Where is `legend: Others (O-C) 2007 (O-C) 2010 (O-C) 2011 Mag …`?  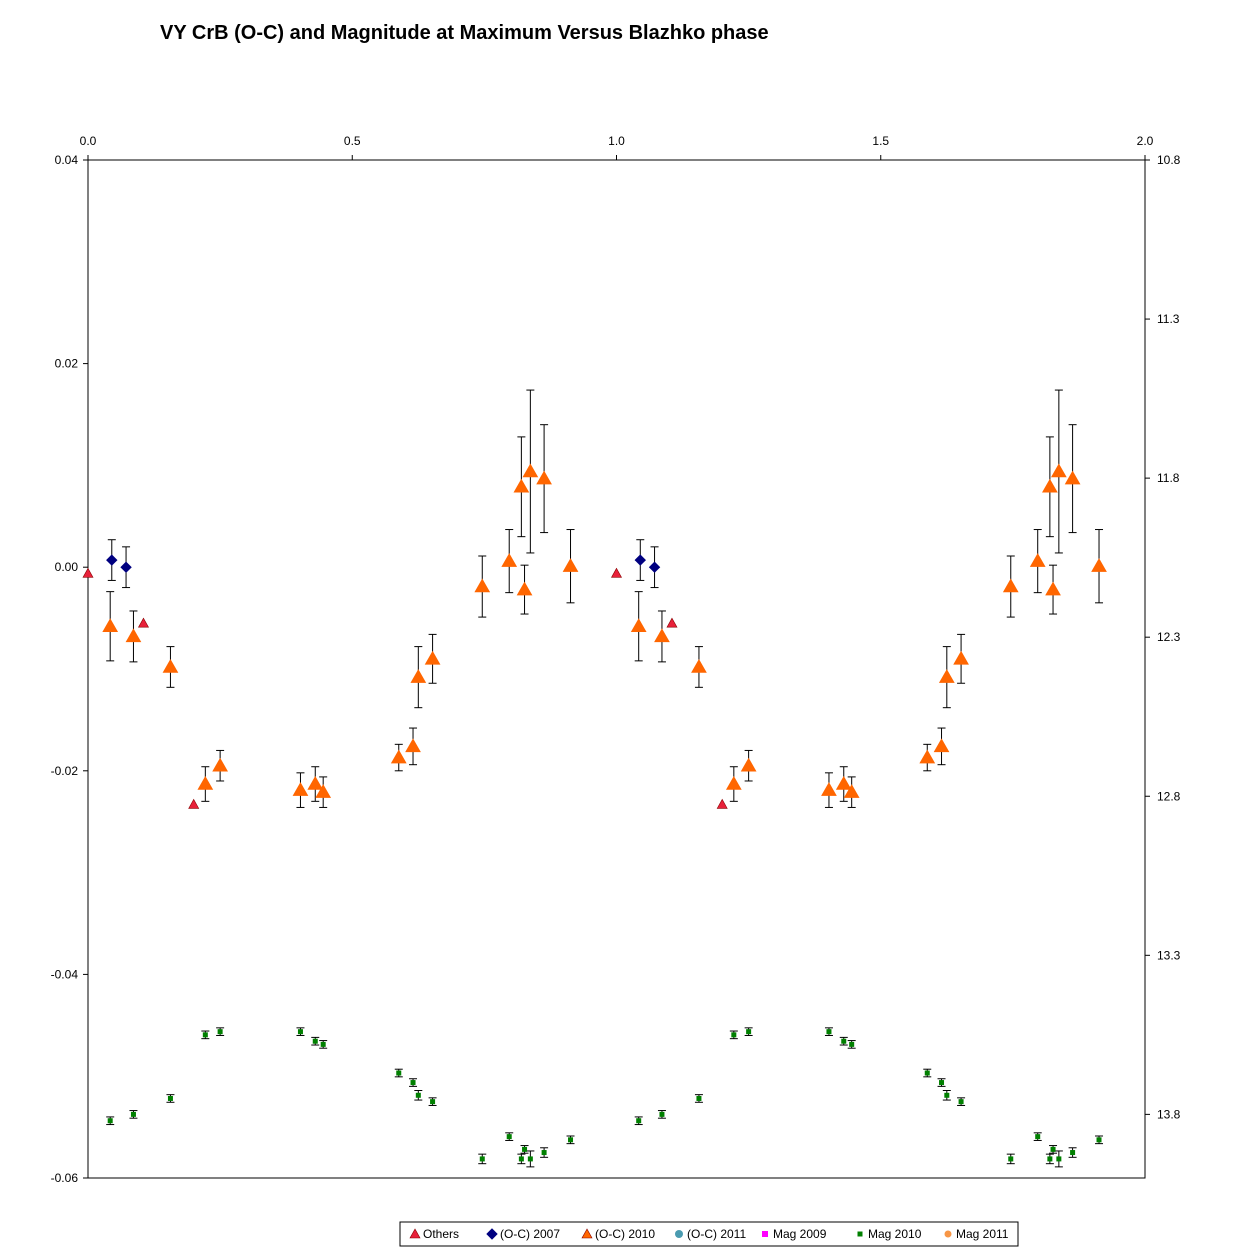 legend: Others (O-C) 2007 (O-C) 2010 (O-C) 2011 Mag … is located at coordinates (709, 1234).